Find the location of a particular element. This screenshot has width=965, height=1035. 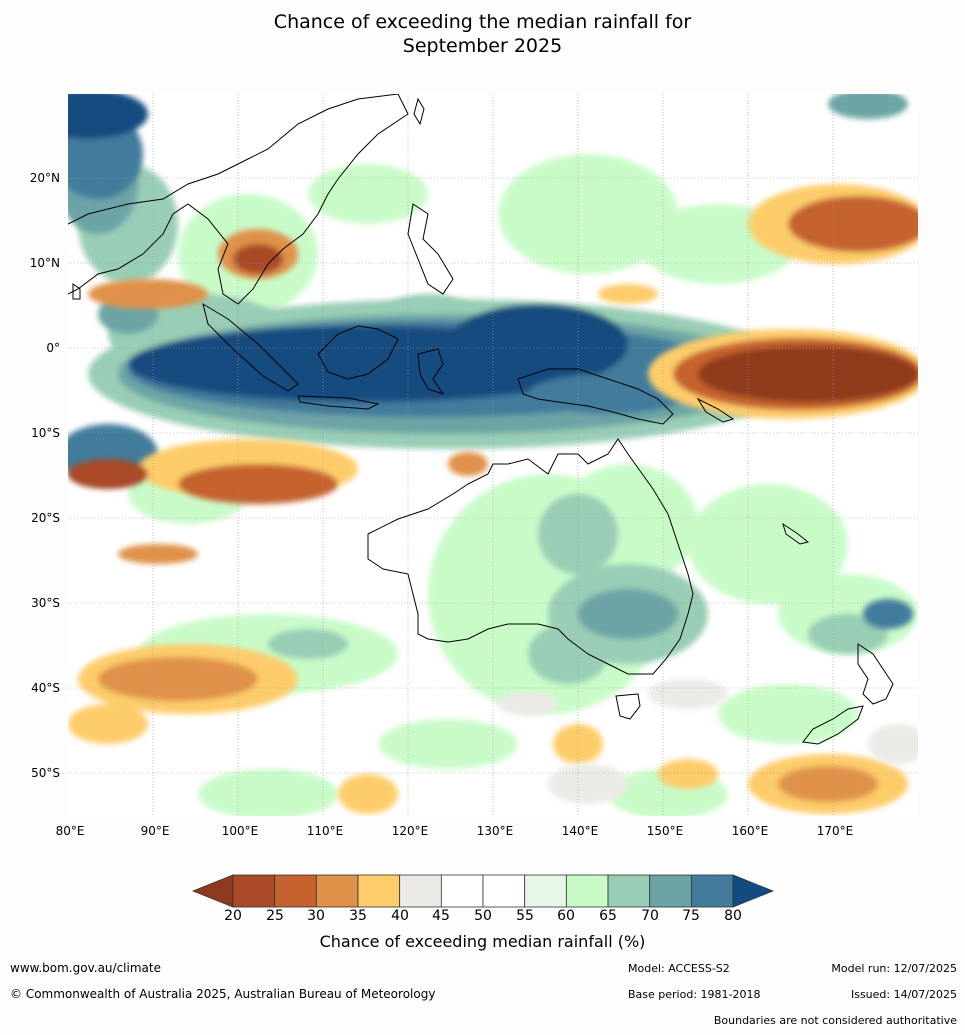

colorbar-tick: 45 is located at coordinates (441, 916).